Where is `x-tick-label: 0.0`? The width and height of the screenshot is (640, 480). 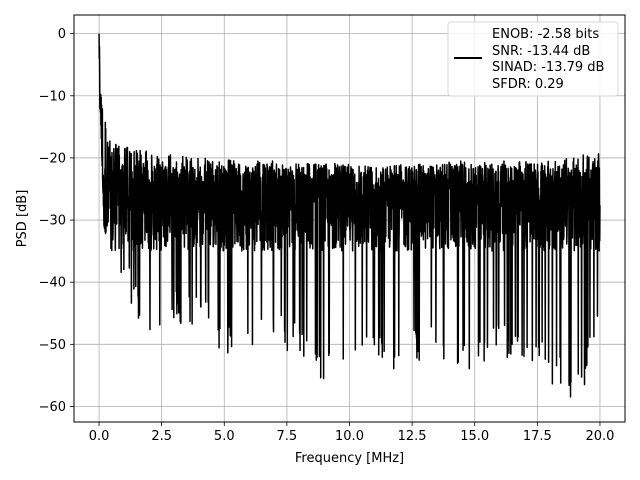
x-tick-label: 0.0 is located at coordinates (99, 436).